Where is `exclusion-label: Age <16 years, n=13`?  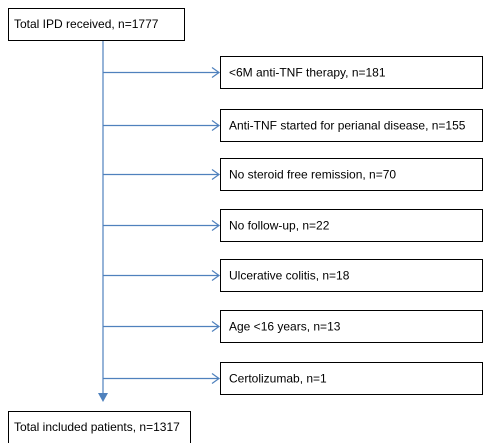 exclusion-label: Age <16 years, n=13 is located at coordinates (285, 327).